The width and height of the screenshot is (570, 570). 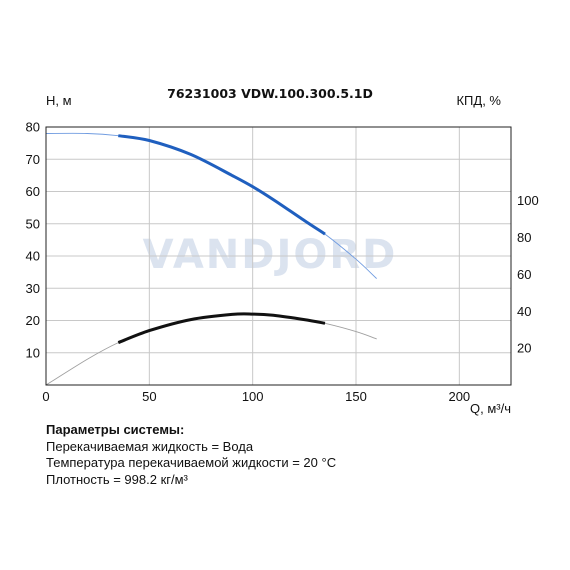 What do you see at coordinates (115, 429) in the screenshot?
I see `params-heading: Параметры системы:` at bounding box center [115, 429].